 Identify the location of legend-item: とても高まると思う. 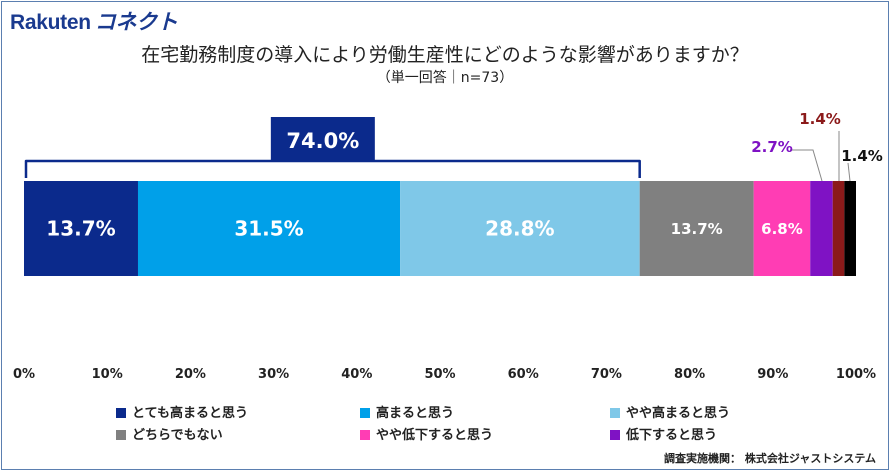
(182, 411).